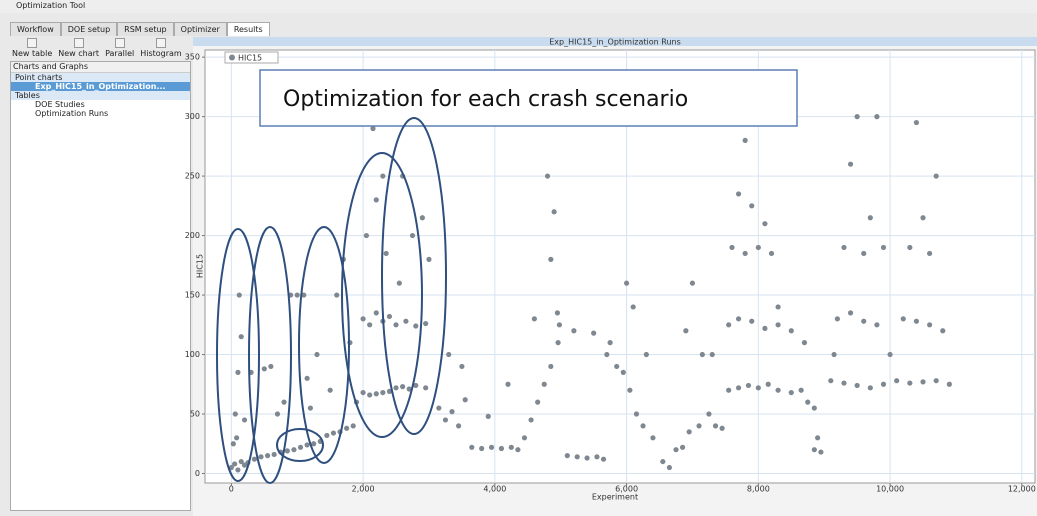 This screenshot has width=1037, height=516. Describe the element at coordinates (615, 497) in the screenshot. I see `x-axis-label: Experiment` at that location.